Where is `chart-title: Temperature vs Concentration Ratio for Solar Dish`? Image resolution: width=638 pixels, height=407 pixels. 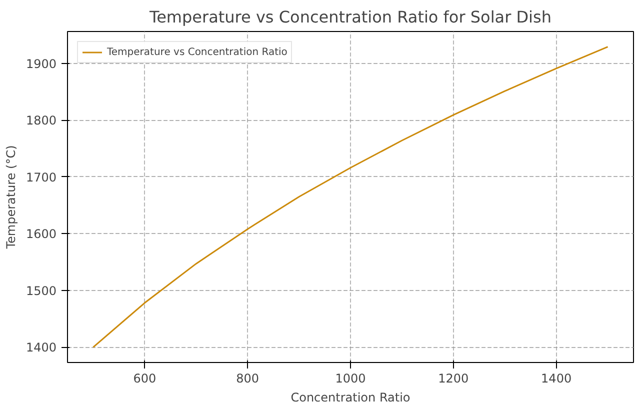
chart-title: Temperature vs Concentration Ratio for Solar Dish is located at coordinates (350, 17).